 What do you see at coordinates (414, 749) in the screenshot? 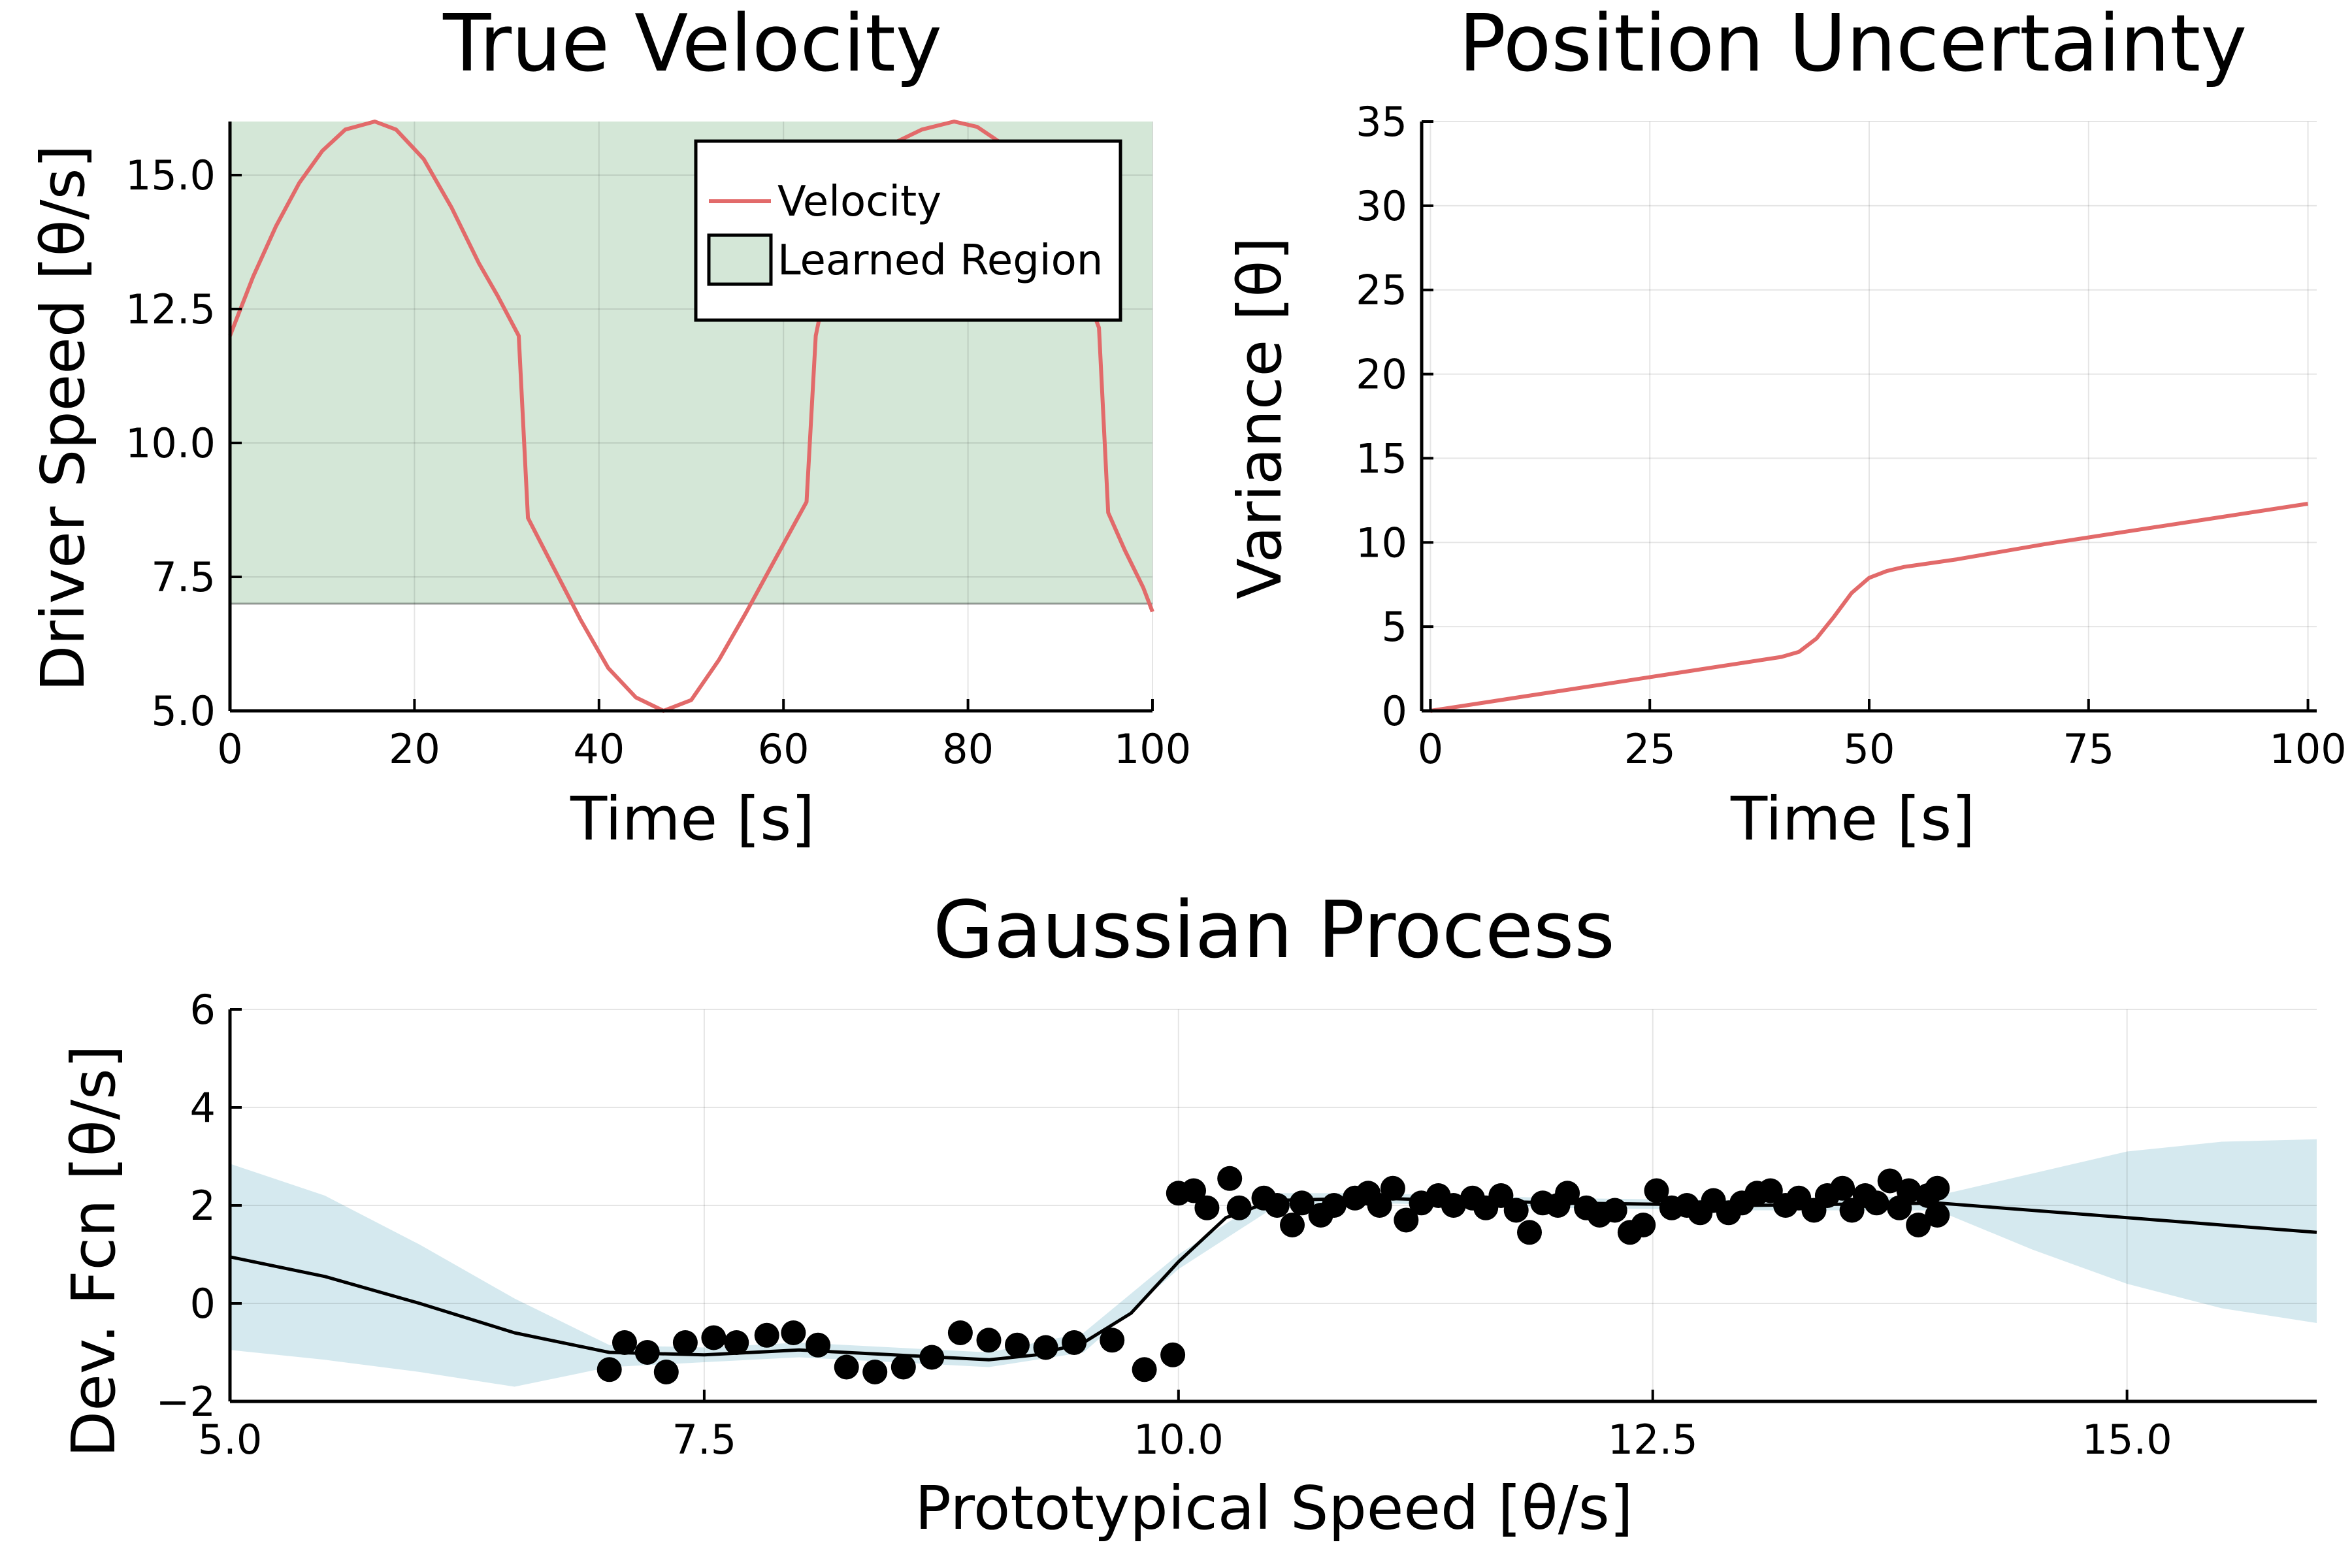
I see `true-velocity-xtick-label: 20` at bounding box center [414, 749].